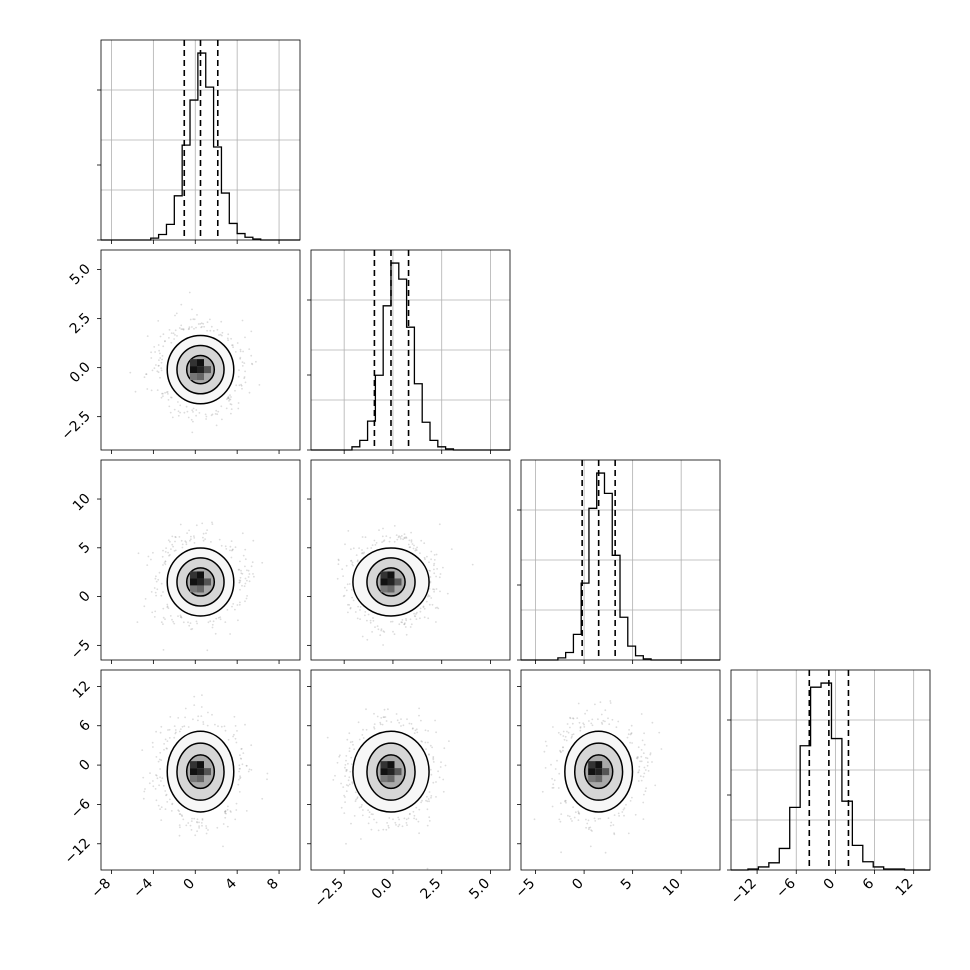  Describe the element at coordinates (620, 770) in the screenshot. I see `panel-frame` at that location.